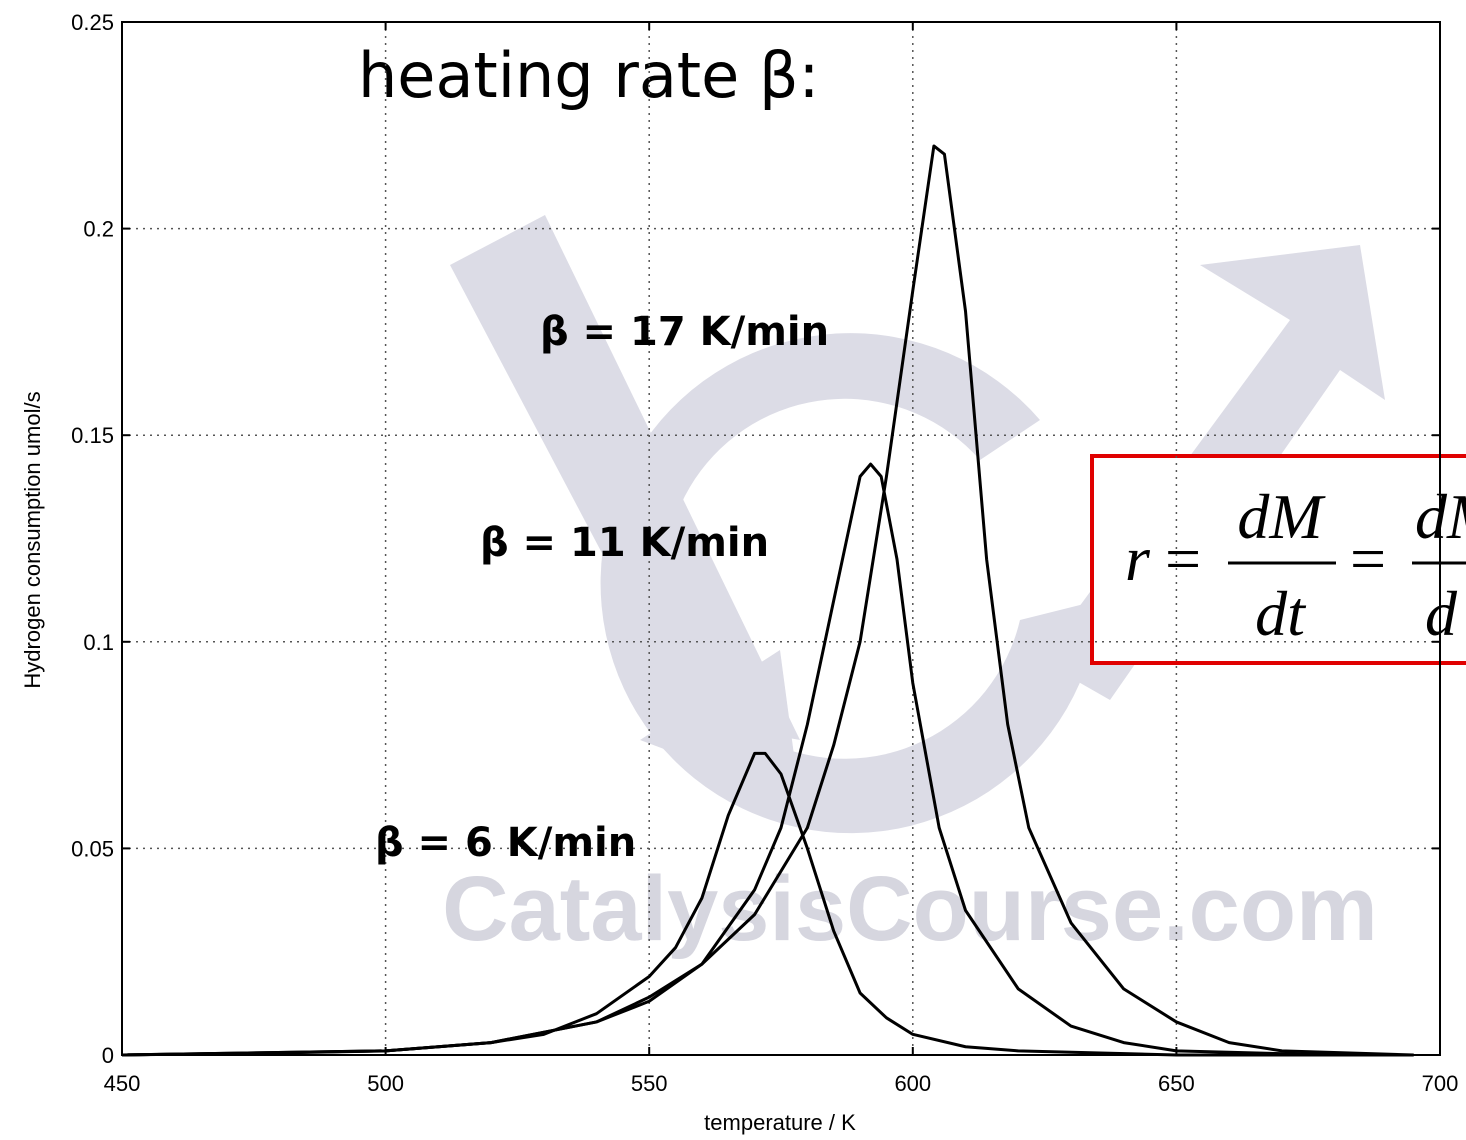 This screenshot has height=1140, width=1466. What do you see at coordinates (1176, 1083) in the screenshot?
I see `x-tick-label: 650` at bounding box center [1176, 1083].